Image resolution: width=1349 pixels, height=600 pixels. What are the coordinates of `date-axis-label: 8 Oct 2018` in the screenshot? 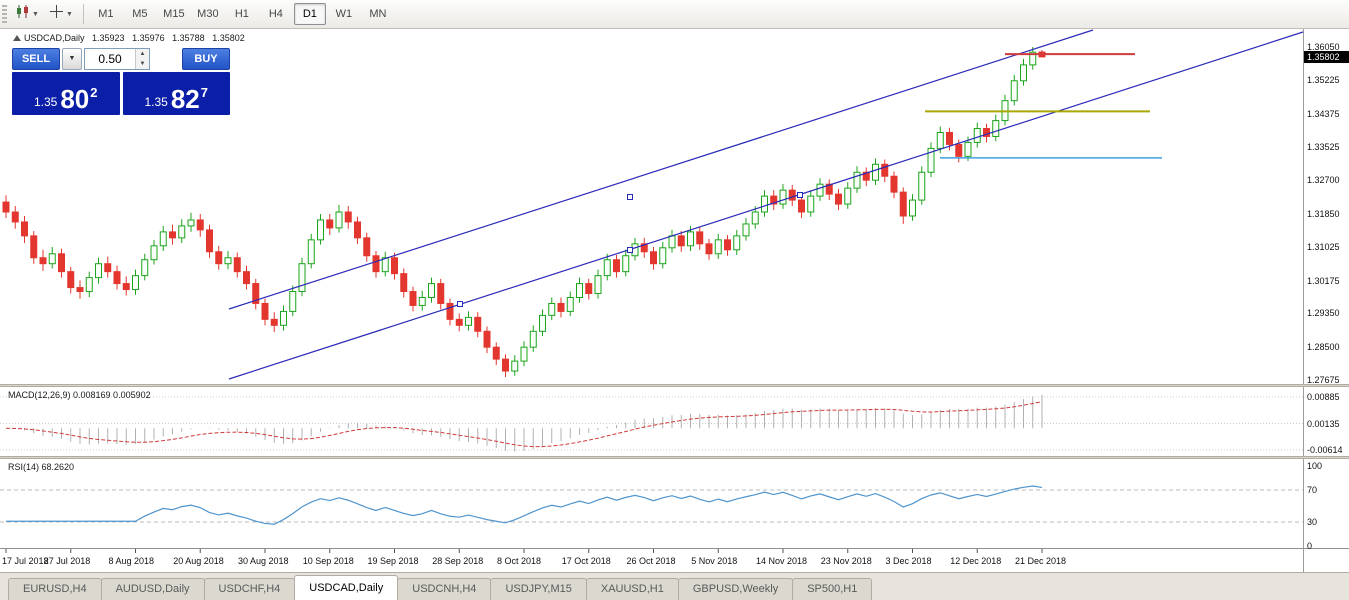 It's located at (519, 561).